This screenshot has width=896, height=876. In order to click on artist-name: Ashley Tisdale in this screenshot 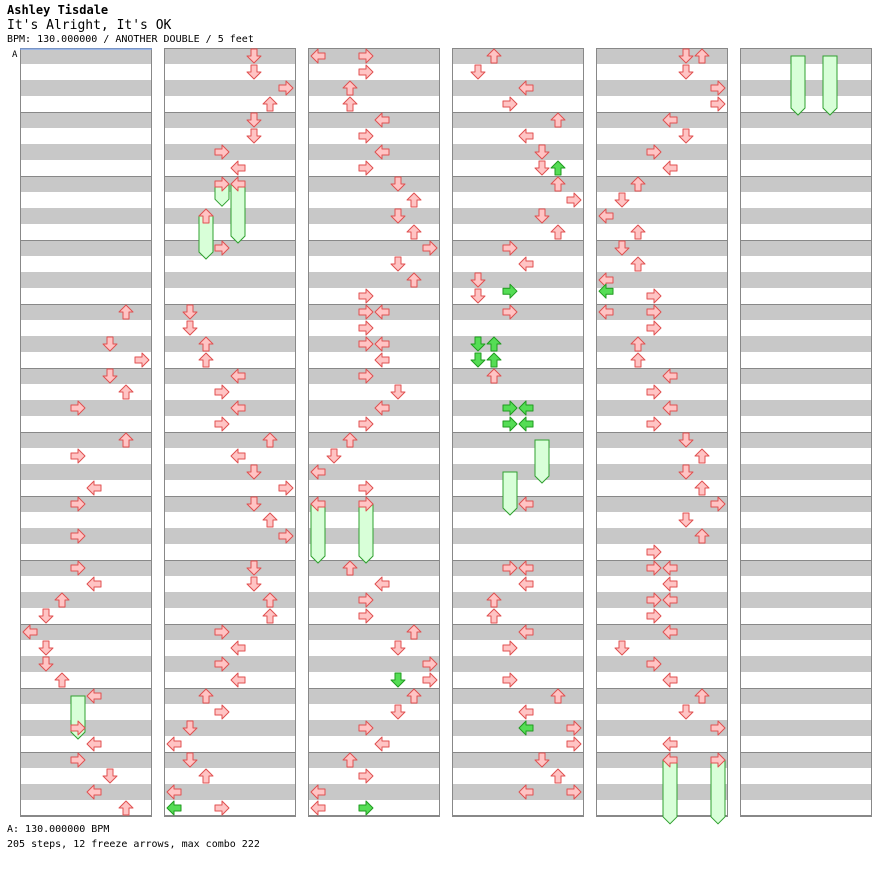, I will do `click(58, 10)`.